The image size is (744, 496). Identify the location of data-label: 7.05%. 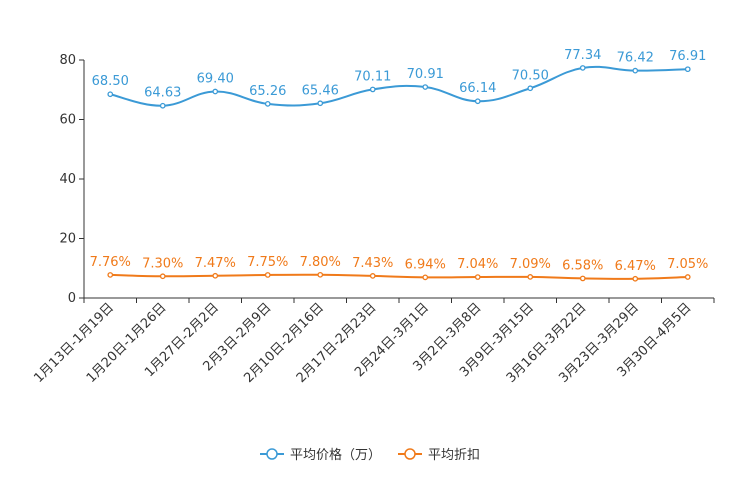
(687, 264).